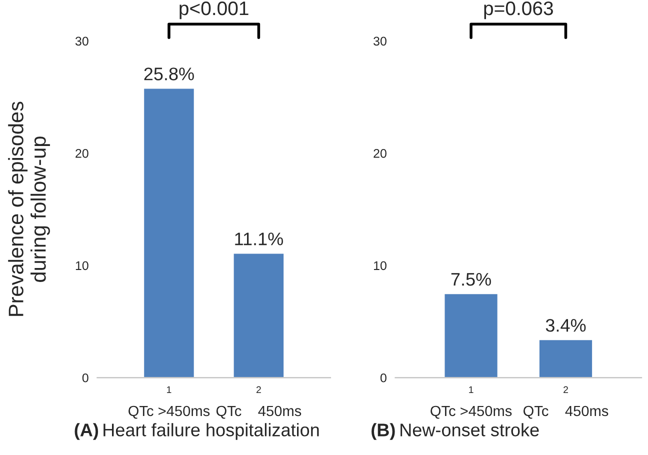 Image resolution: width=648 pixels, height=455 pixels. What do you see at coordinates (169, 74) in the screenshot?
I see `data-label: 25.8%` at bounding box center [169, 74].